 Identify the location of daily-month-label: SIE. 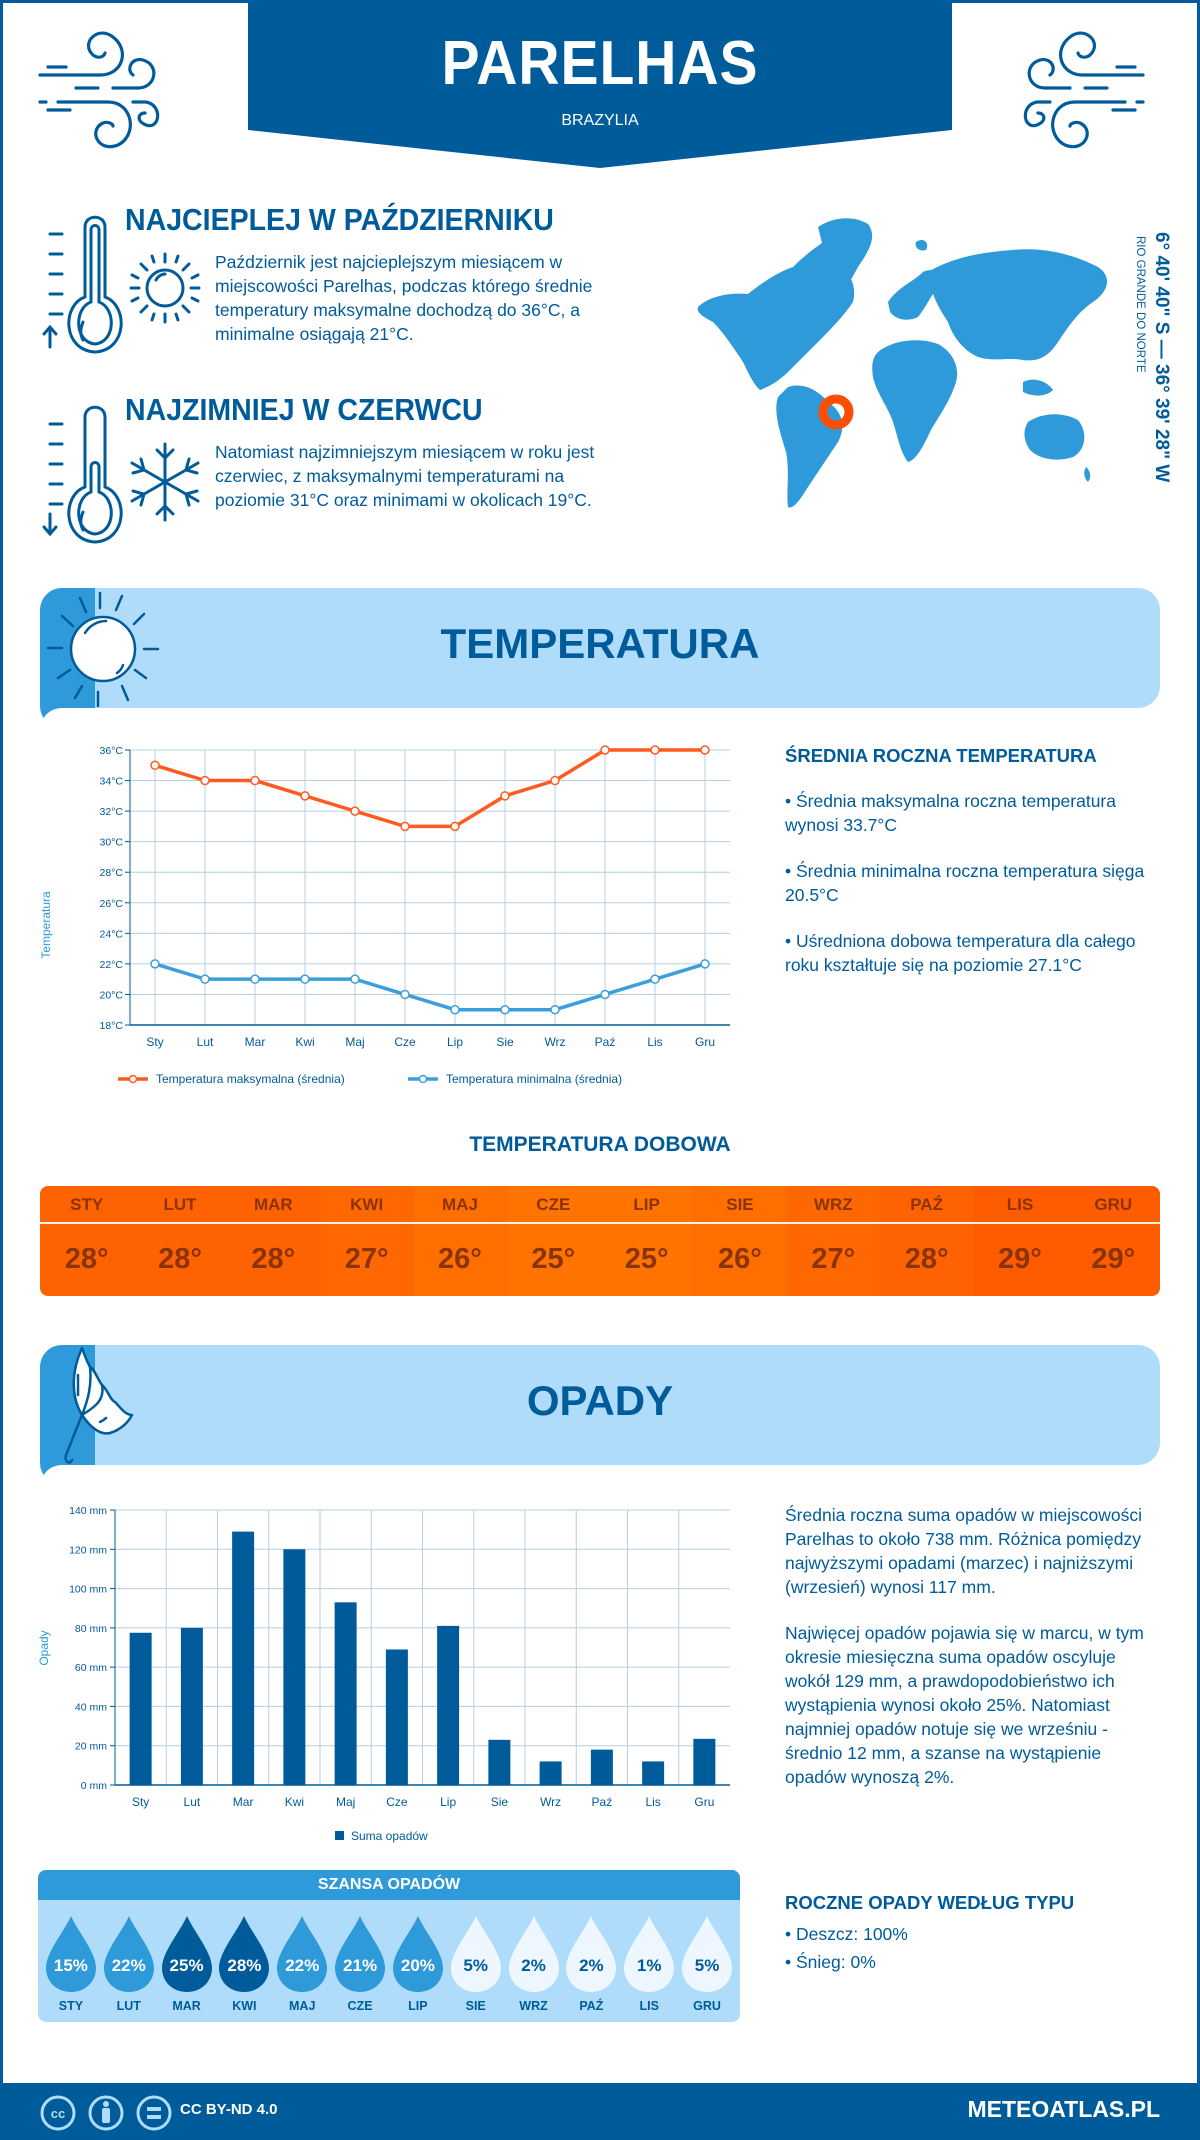
(740, 1205).